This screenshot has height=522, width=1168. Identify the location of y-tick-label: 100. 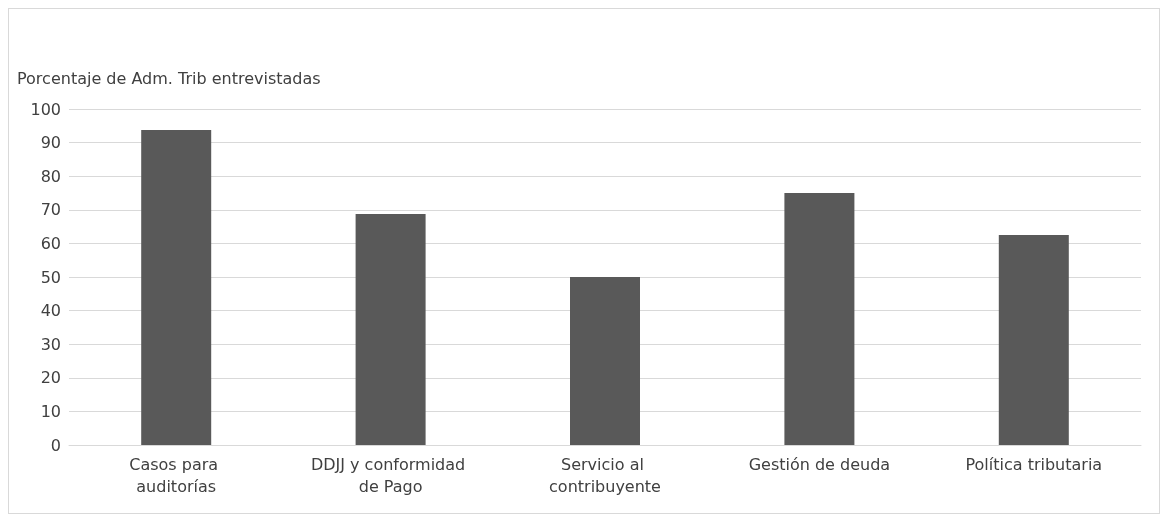
(45, 109).